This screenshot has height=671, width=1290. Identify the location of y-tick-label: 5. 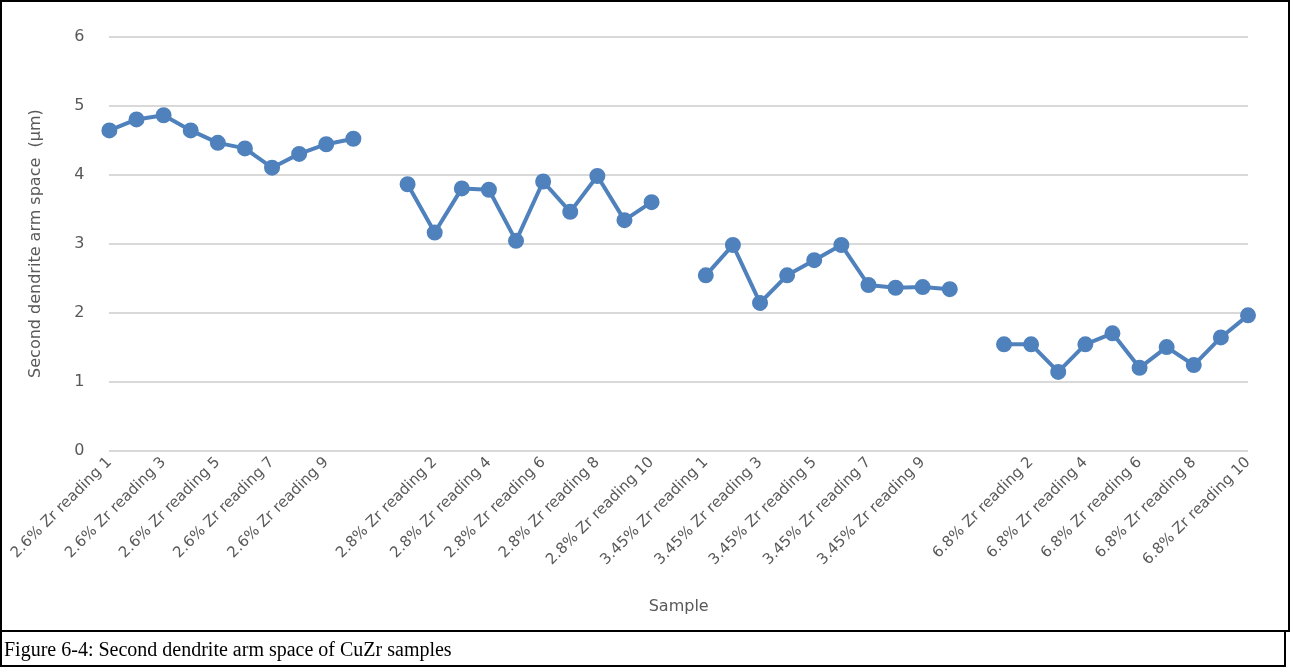
(79, 104).